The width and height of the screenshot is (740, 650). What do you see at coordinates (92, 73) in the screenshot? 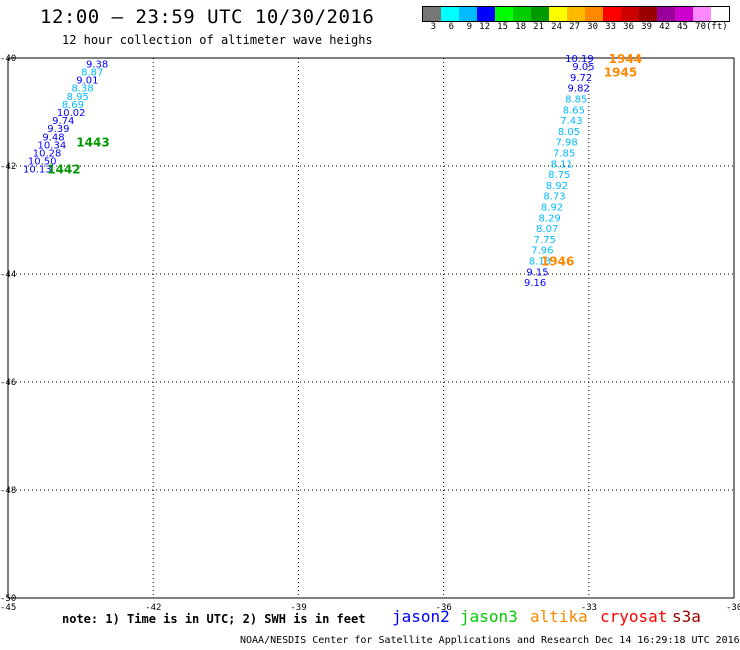
I see `swh-value-label: 8.87` at bounding box center [92, 73].